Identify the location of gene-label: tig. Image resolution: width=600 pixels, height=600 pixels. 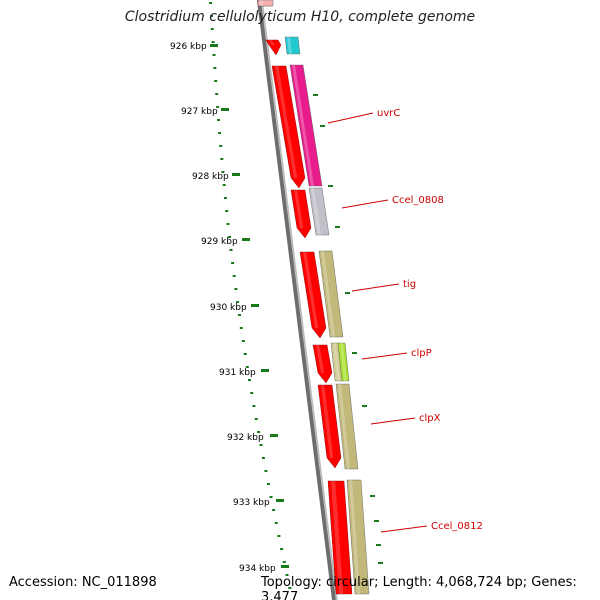
(409, 284).